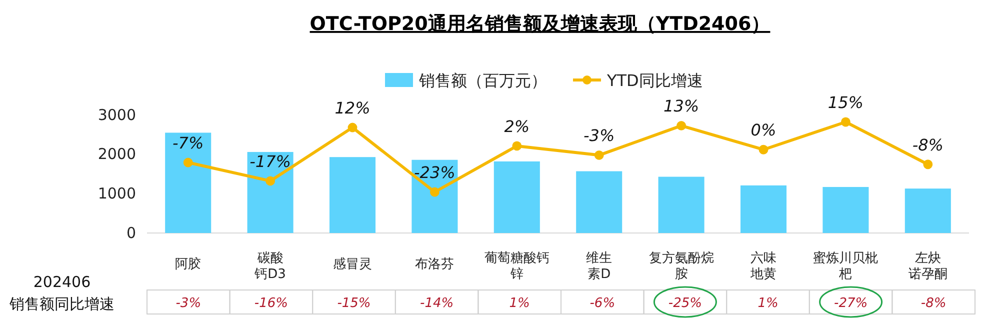  What do you see at coordinates (434, 264) in the screenshot?
I see `x-tick-label: 布洛芬` at bounding box center [434, 264].